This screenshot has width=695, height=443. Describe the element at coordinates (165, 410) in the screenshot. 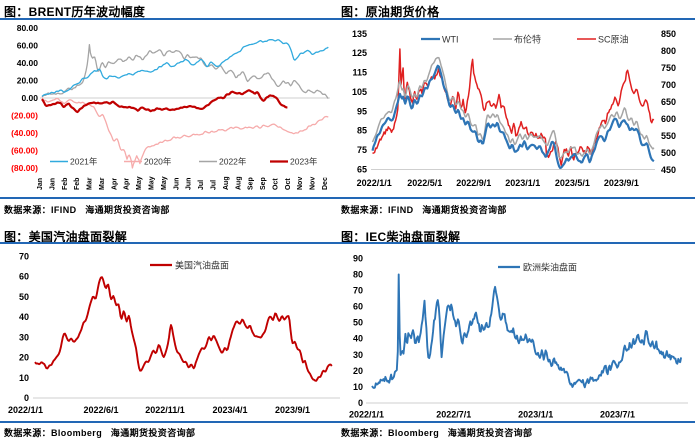

I see `svg-text: 2022/11/1` at that location.